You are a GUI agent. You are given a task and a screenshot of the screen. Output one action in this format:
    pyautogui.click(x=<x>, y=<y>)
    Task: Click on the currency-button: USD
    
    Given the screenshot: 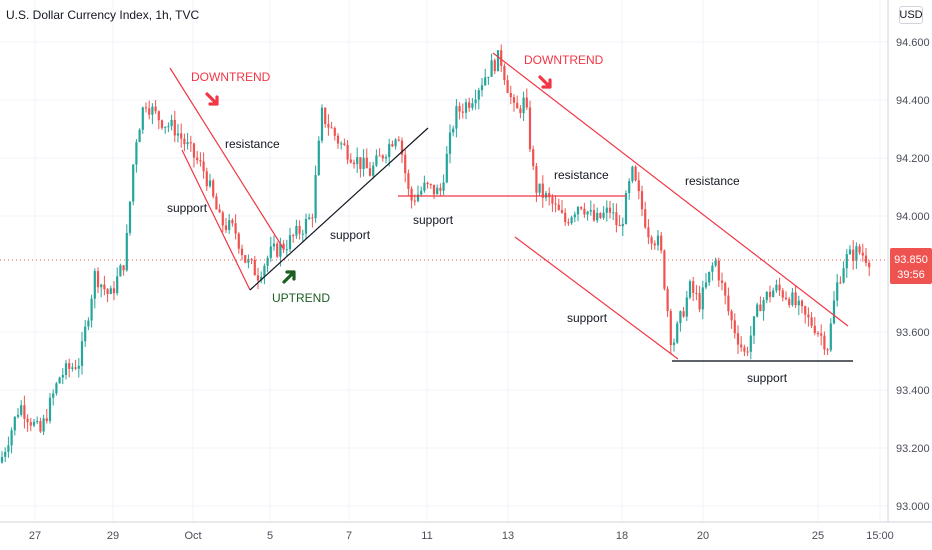 What is the action you would take?
    pyautogui.click(x=911, y=15)
    